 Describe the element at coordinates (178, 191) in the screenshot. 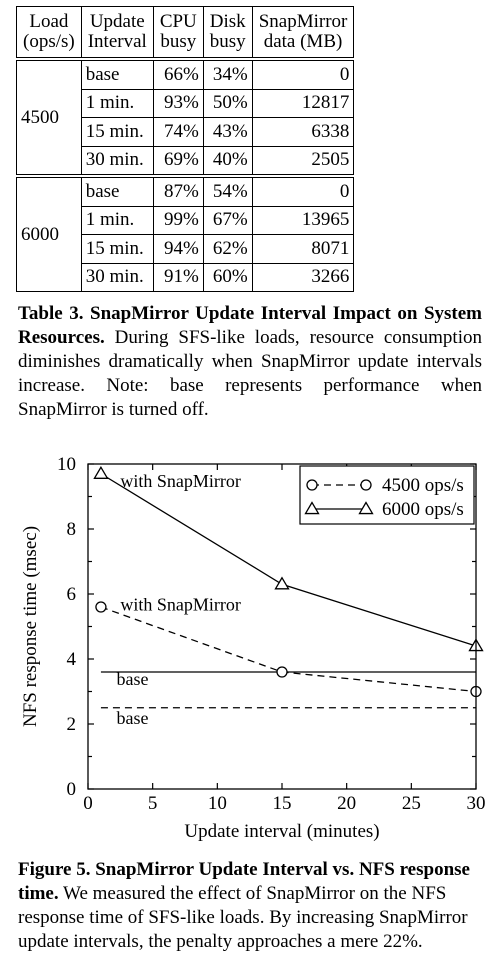

I see `cpu-cell: 87%` at that location.